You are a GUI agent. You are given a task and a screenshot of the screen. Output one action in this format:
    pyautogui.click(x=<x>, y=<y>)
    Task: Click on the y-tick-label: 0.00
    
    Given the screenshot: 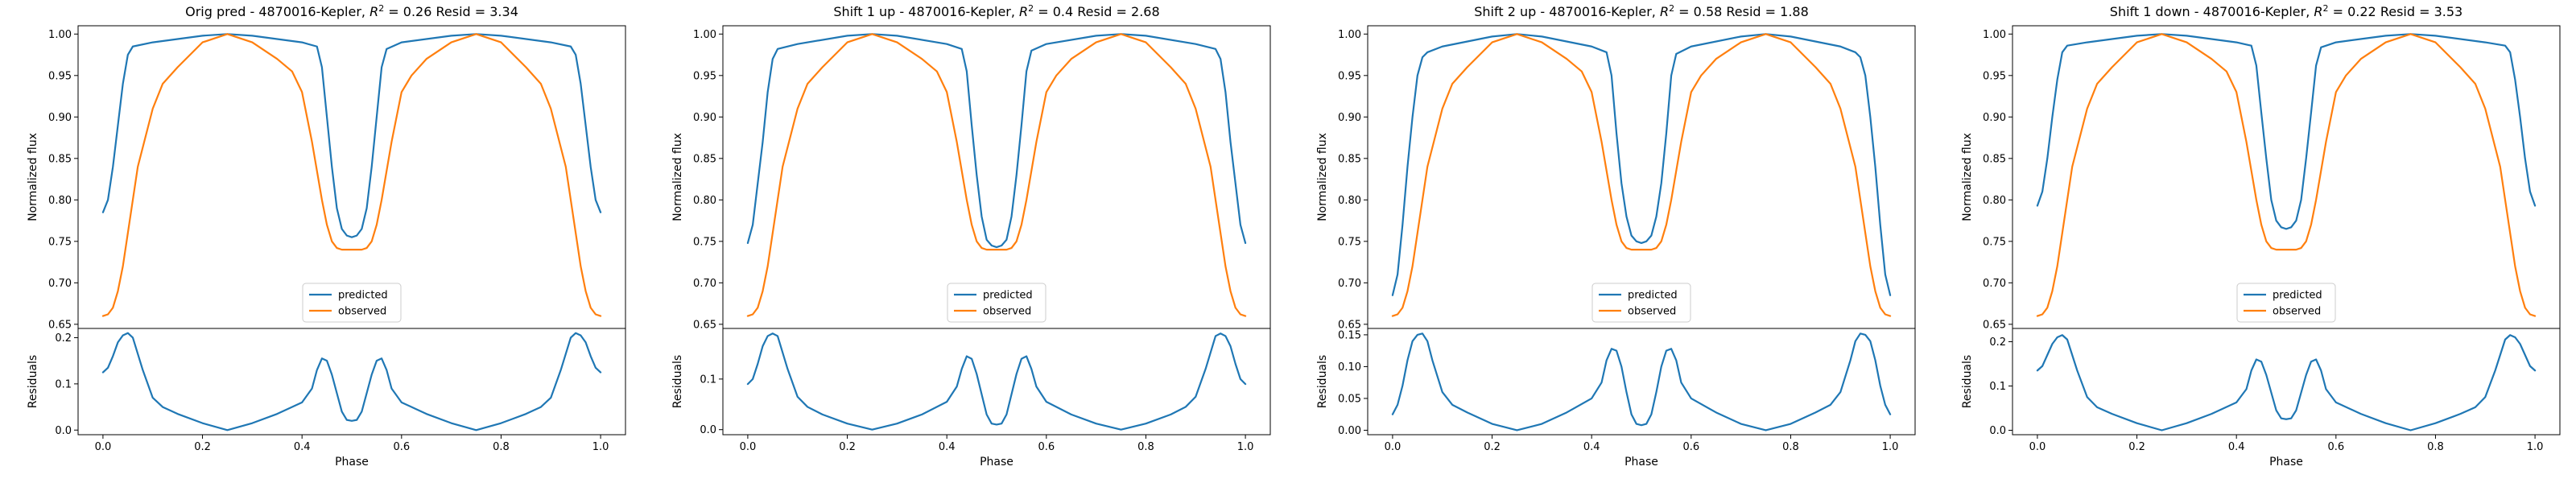 What is the action you would take?
    pyautogui.click(x=1349, y=431)
    